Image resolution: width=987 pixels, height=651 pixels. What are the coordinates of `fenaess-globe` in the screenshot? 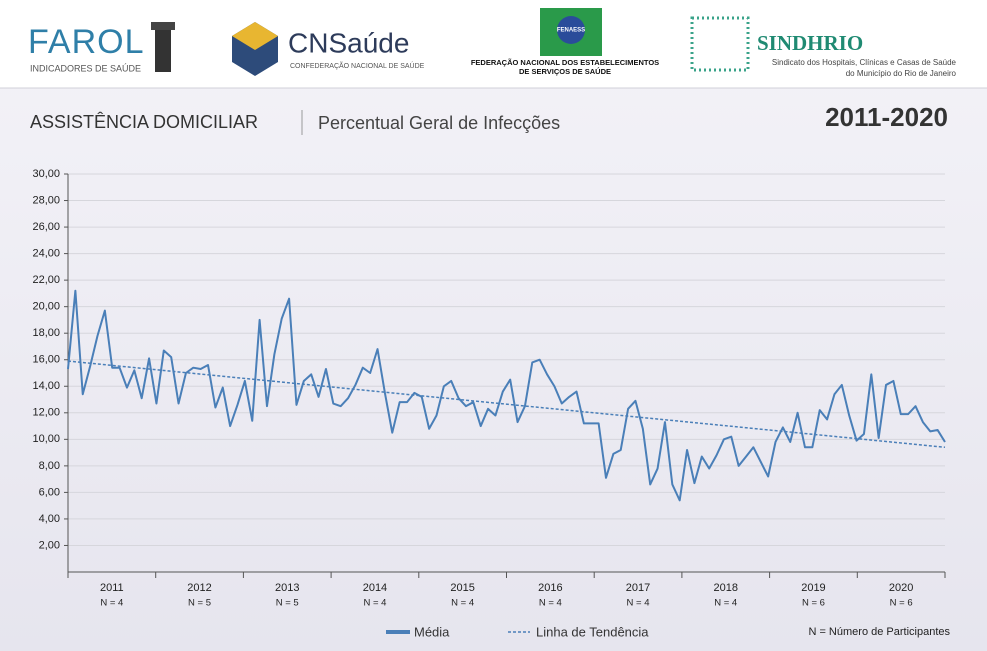 It's located at (571, 30).